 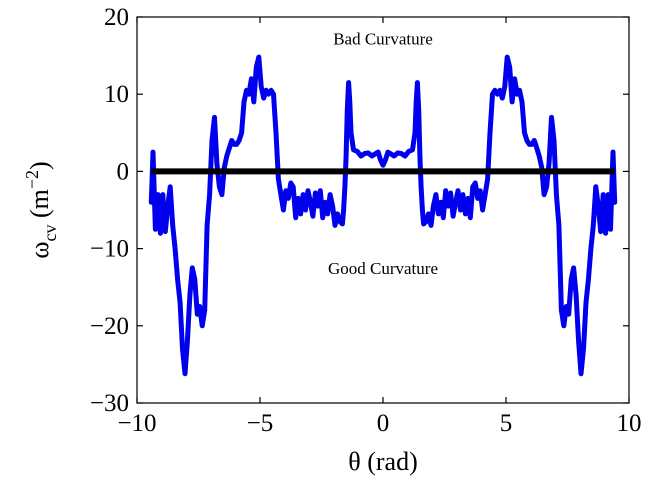 What do you see at coordinates (383, 423) in the screenshot?
I see `x-tick-label: 0` at bounding box center [383, 423].